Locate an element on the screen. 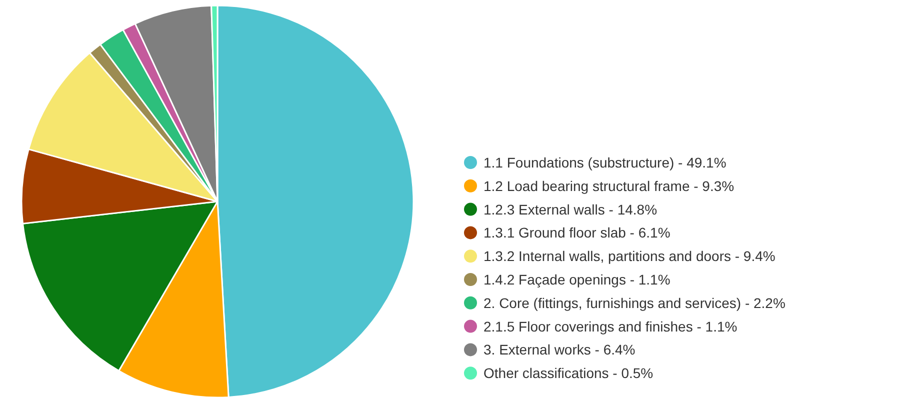 The width and height of the screenshot is (899, 403). legend-label: 1.3.1 Ground floor slab - 6.1% is located at coordinates (577, 232).